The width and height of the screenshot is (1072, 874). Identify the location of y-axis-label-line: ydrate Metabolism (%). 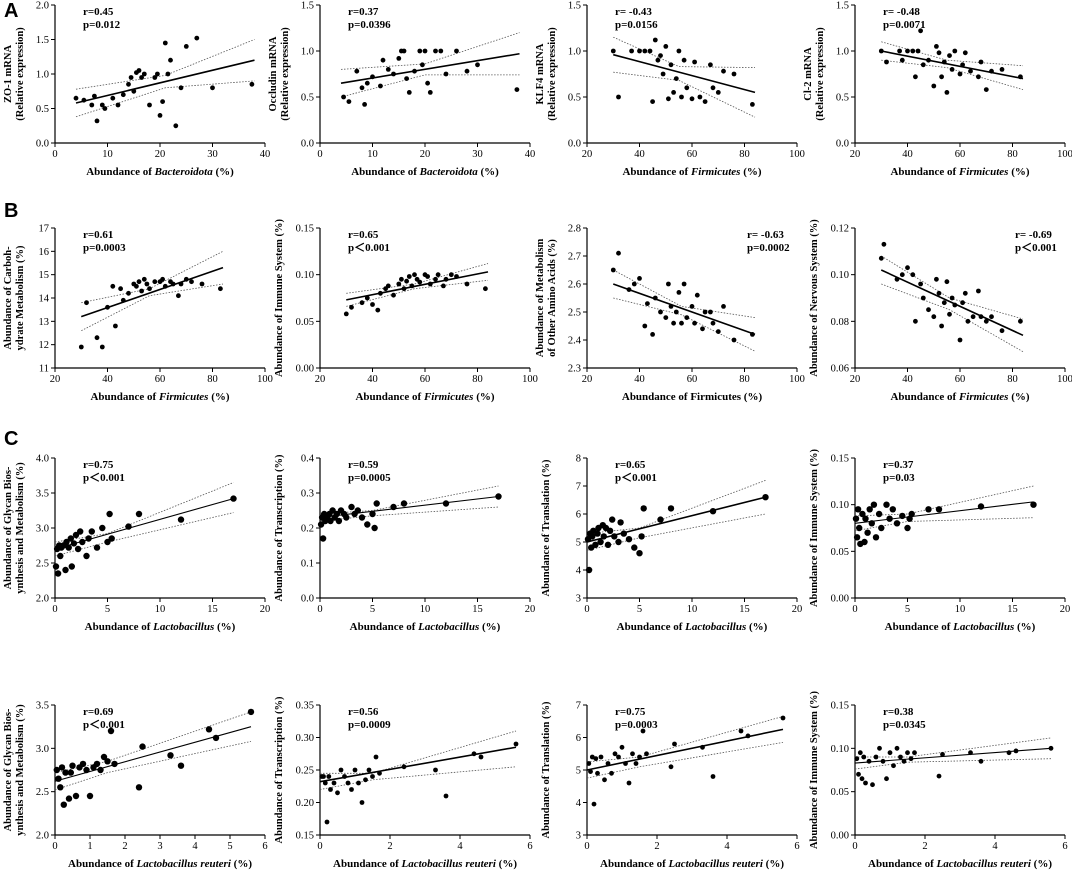
(20, 297).